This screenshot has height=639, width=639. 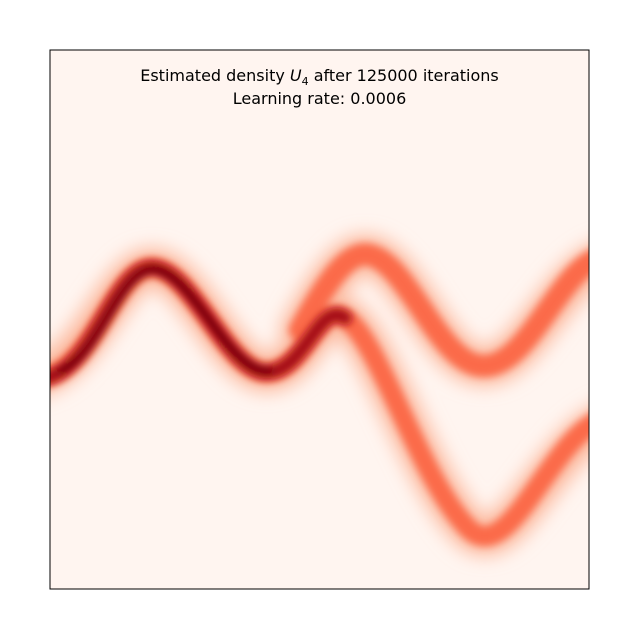 What do you see at coordinates (215, 75) in the screenshot?
I see `title-part: Estimated density` at bounding box center [215, 75].